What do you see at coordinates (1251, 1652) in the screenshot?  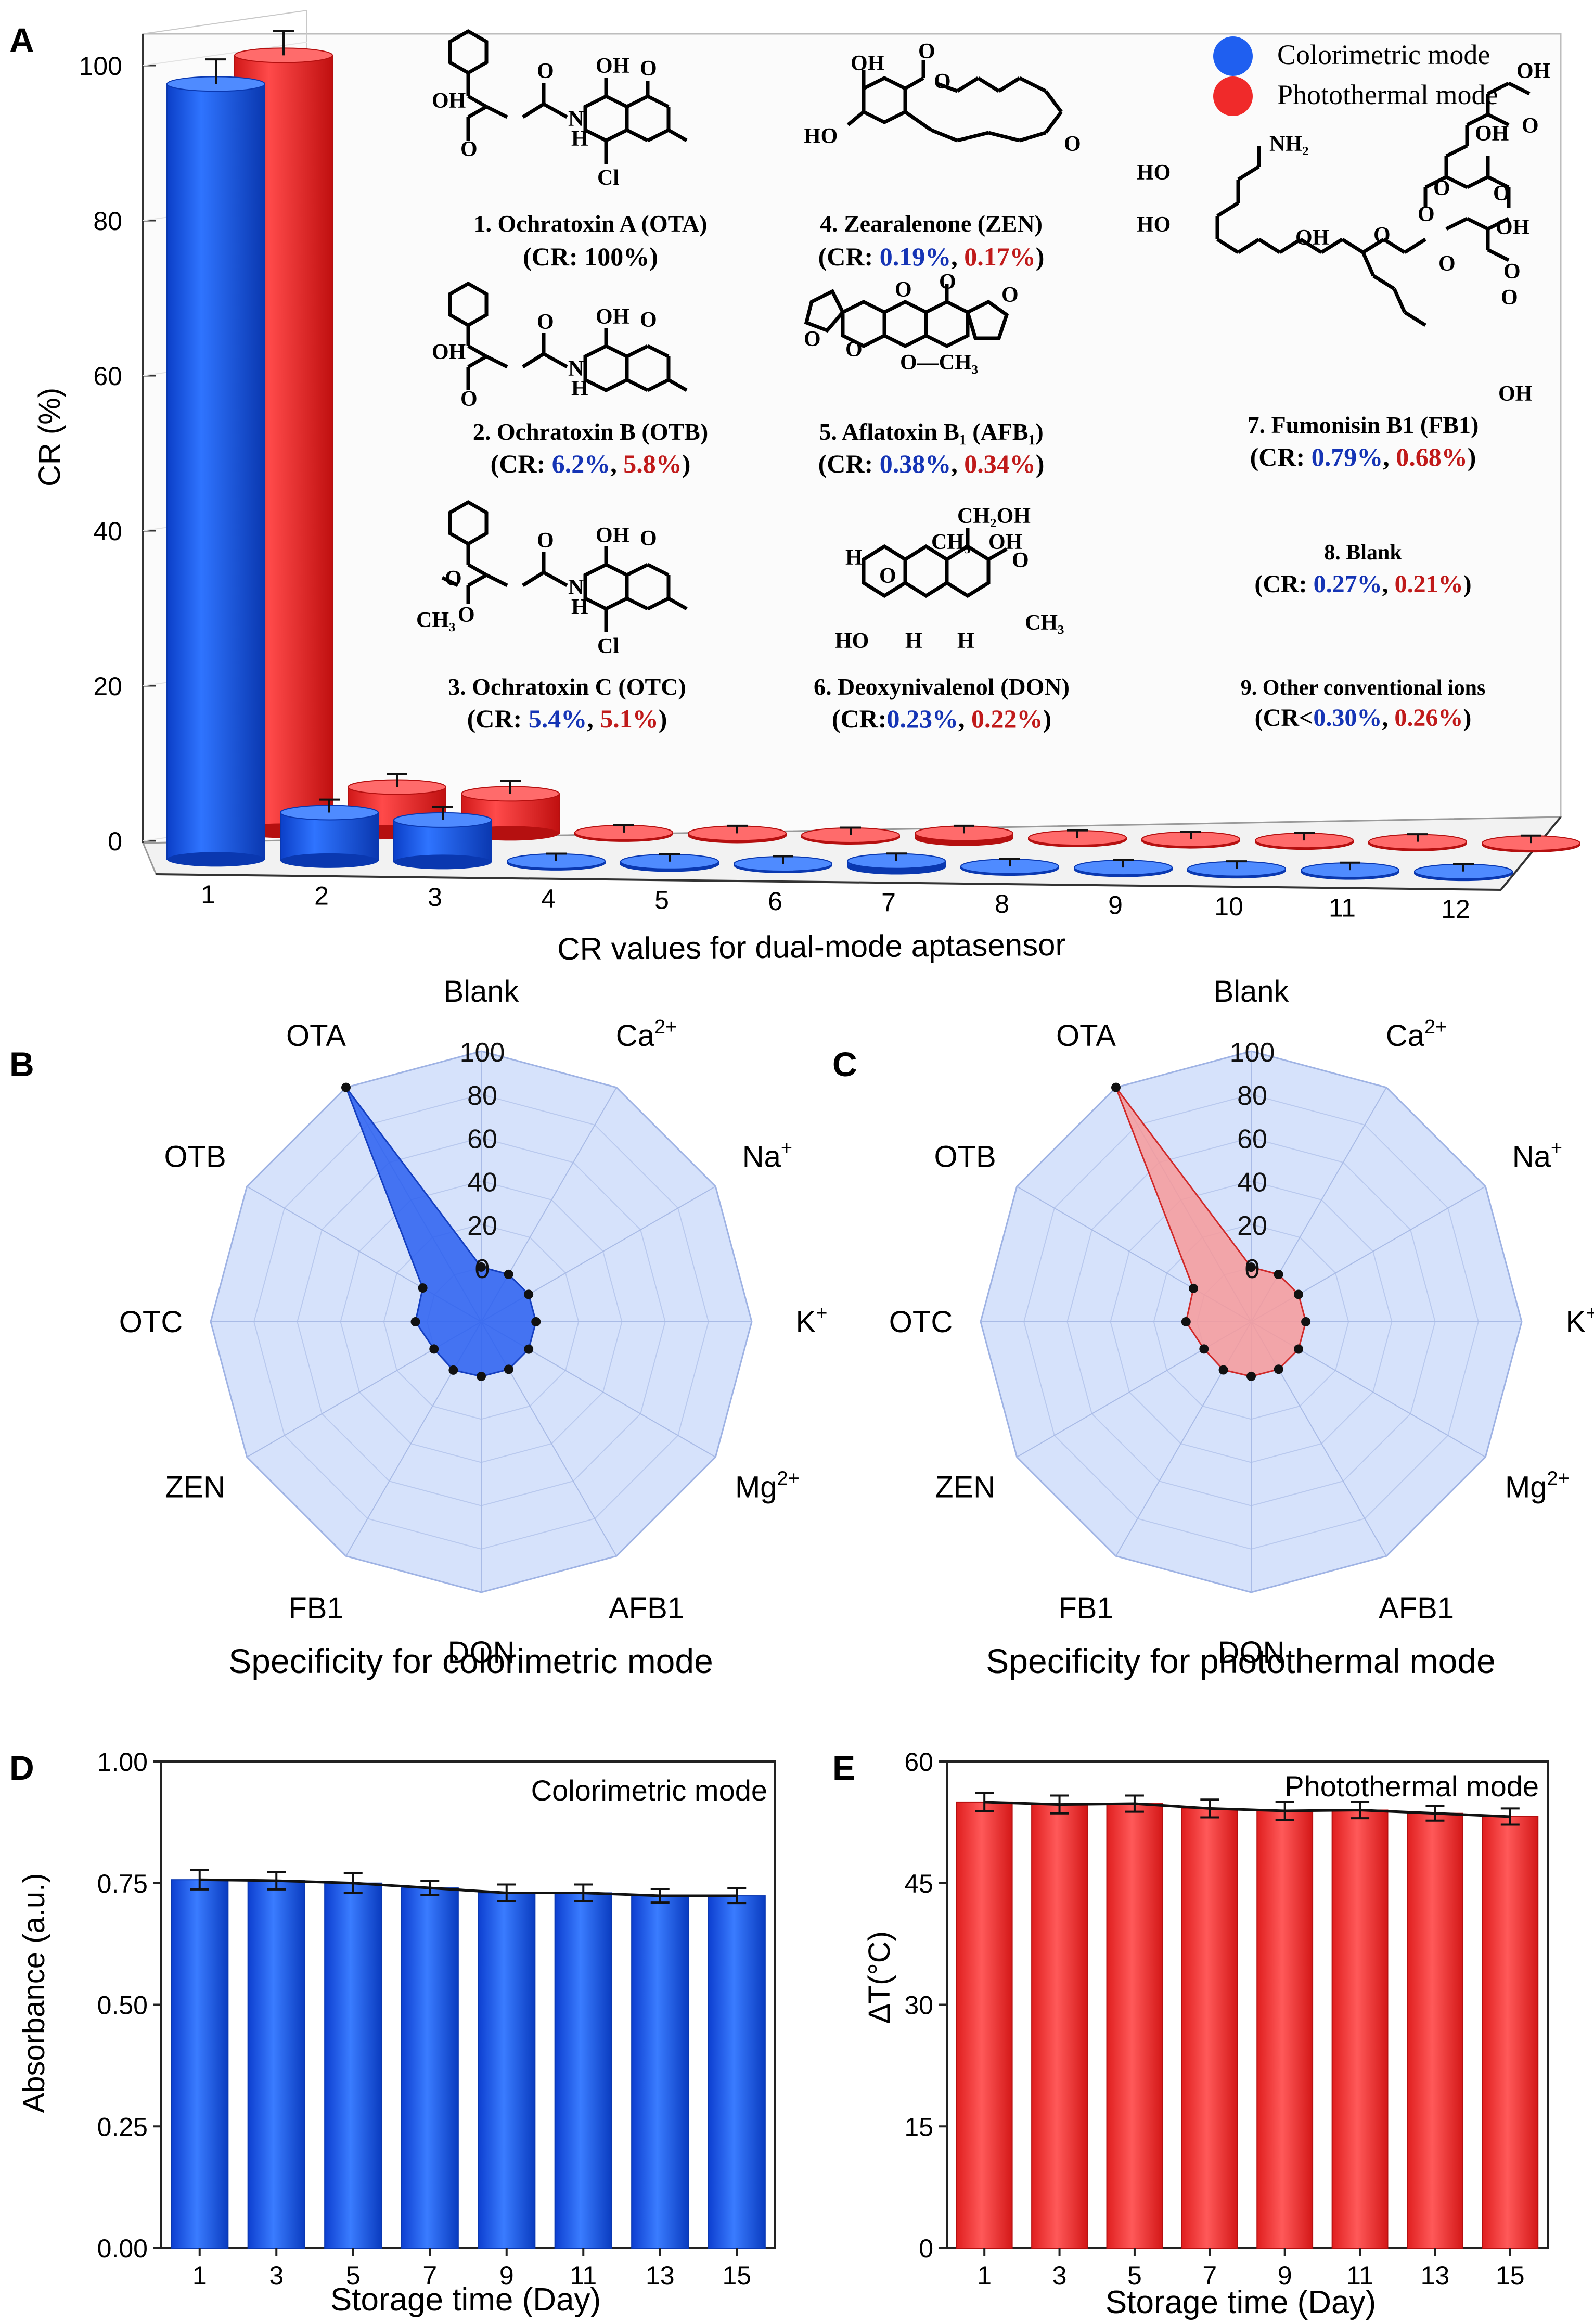 I see `radar-axis-label: DON` at bounding box center [1251, 1652].